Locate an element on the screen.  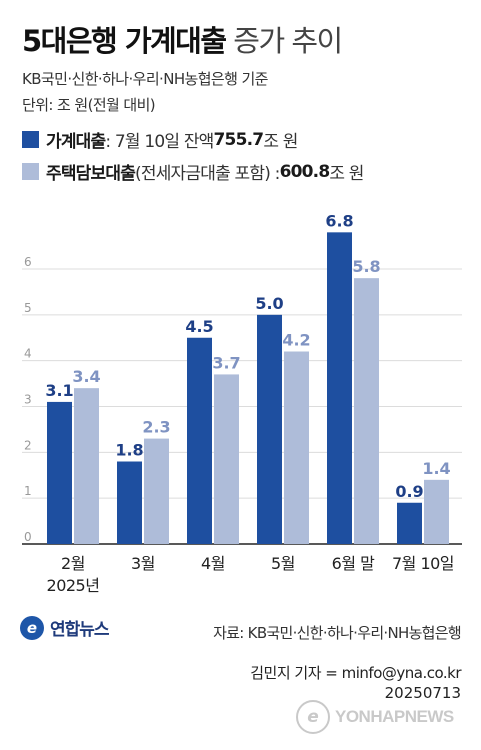
credit-text: 김민지 기자 = minfo@yna.co.kr is located at coordinates (355, 673).